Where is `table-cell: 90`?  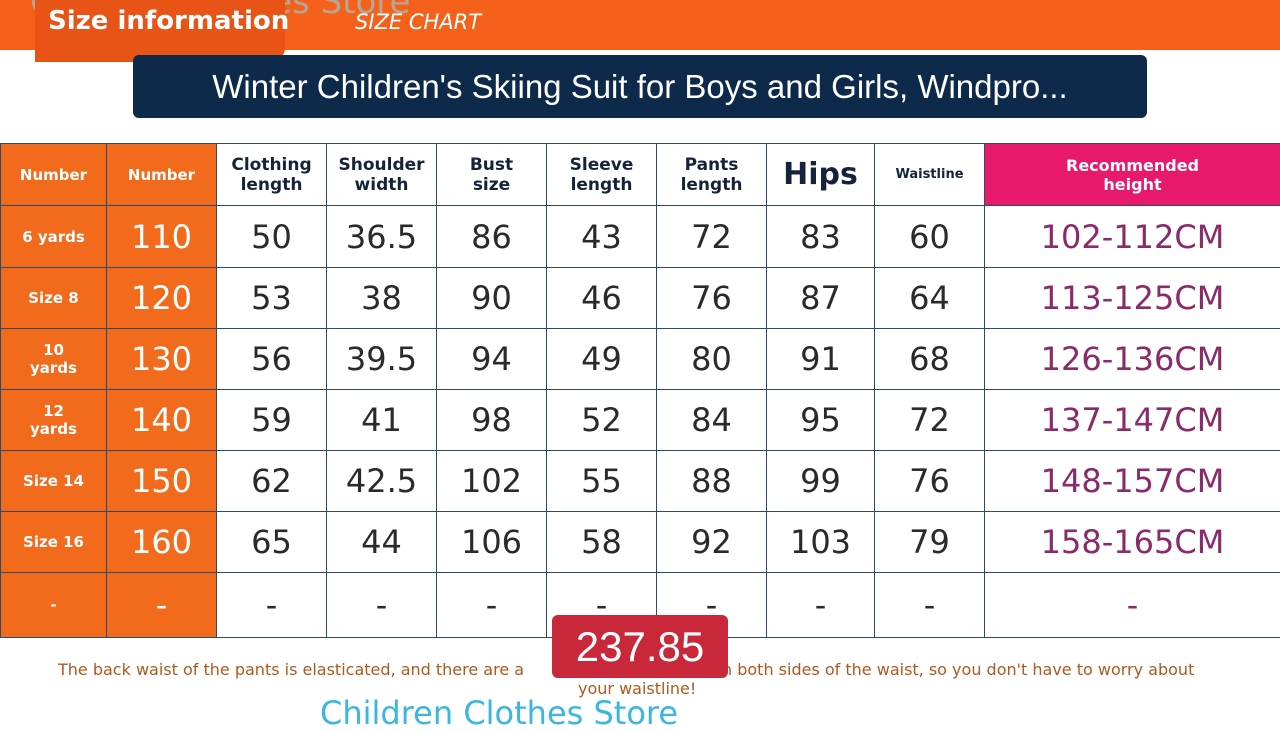
table-cell: 90 is located at coordinates (491, 298).